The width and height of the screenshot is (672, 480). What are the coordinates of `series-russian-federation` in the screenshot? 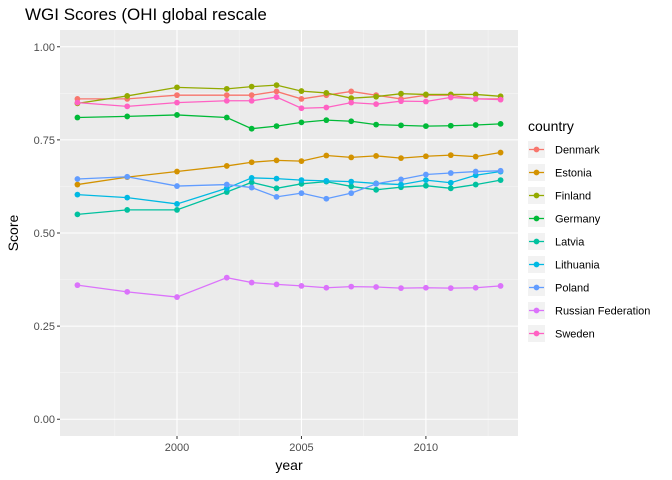 It's located at (289, 287).